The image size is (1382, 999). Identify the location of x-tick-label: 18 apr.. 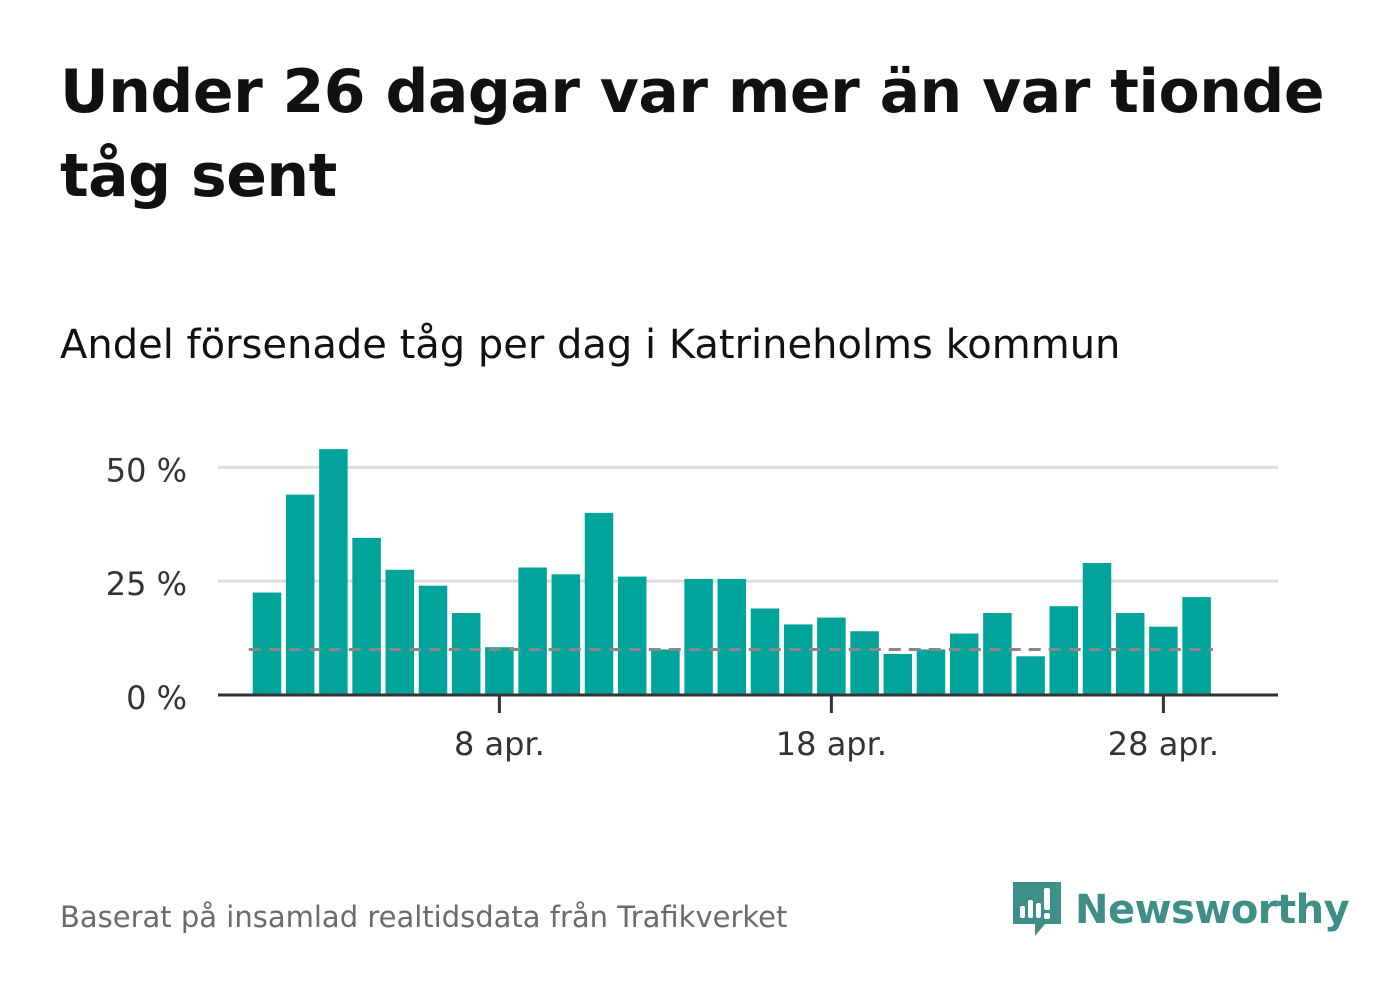
(831, 744).